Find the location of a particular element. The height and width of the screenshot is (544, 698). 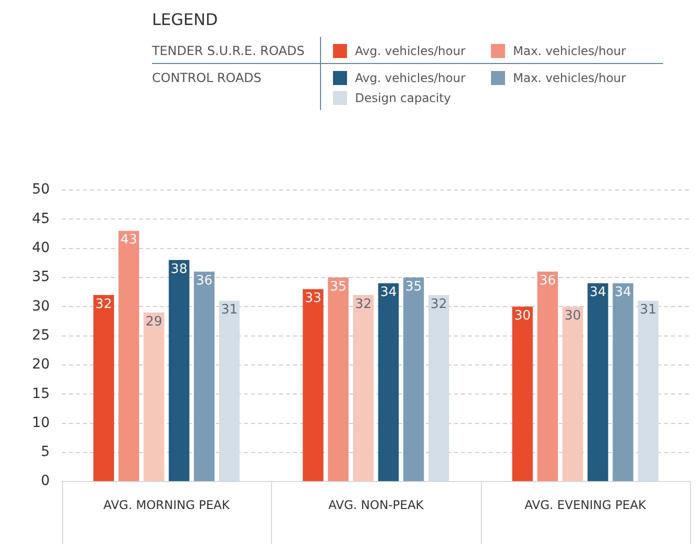

y-tick-label: 25 is located at coordinates (41, 335).